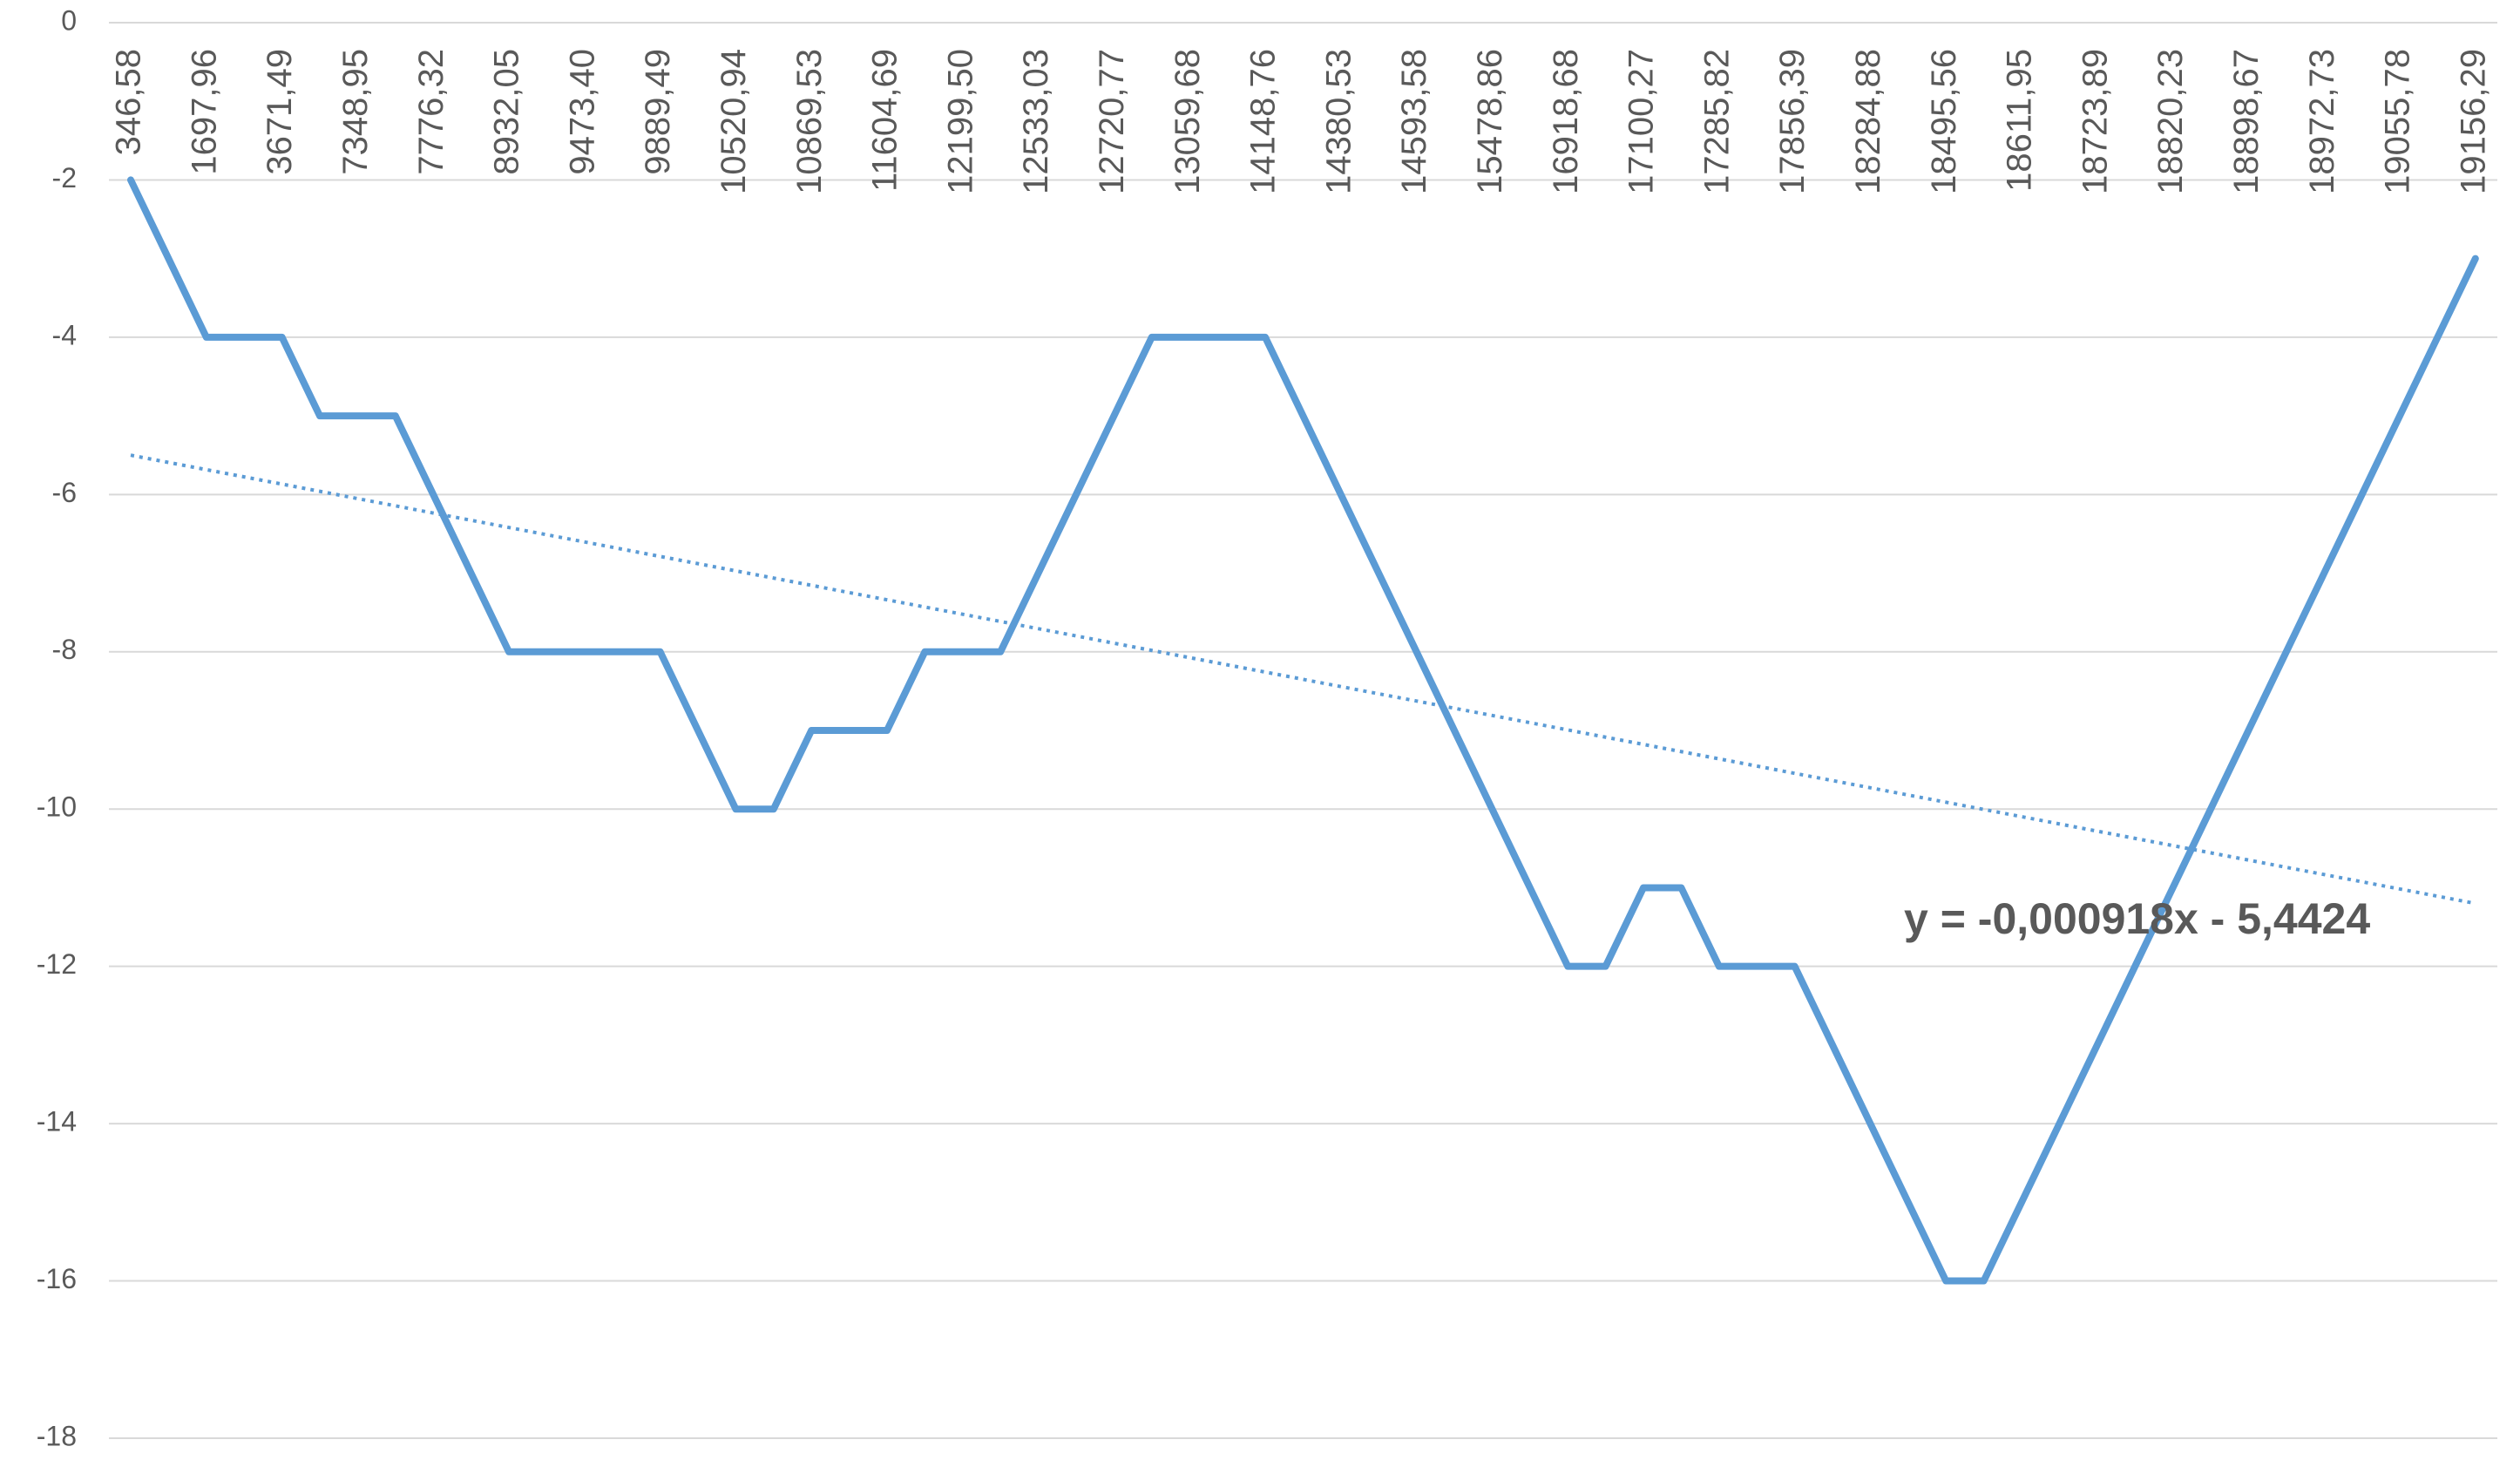  Describe the element at coordinates (204, 112) in the screenshot. I see `x-tick-label: 1697,96` at that location.